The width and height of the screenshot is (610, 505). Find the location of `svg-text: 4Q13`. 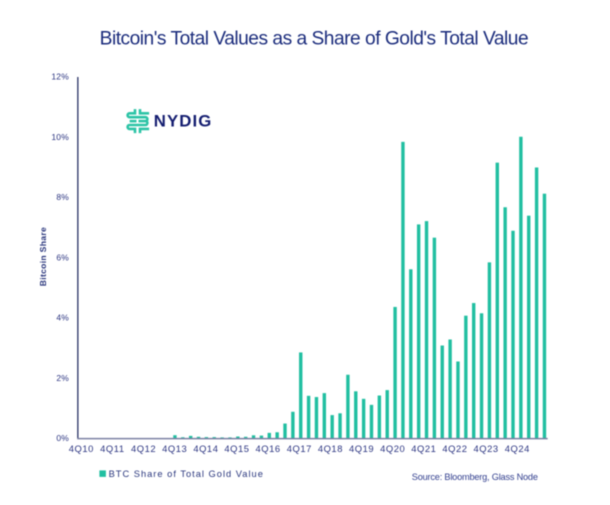

svg-text: 4Q13 is located at coordinates (174, 448).